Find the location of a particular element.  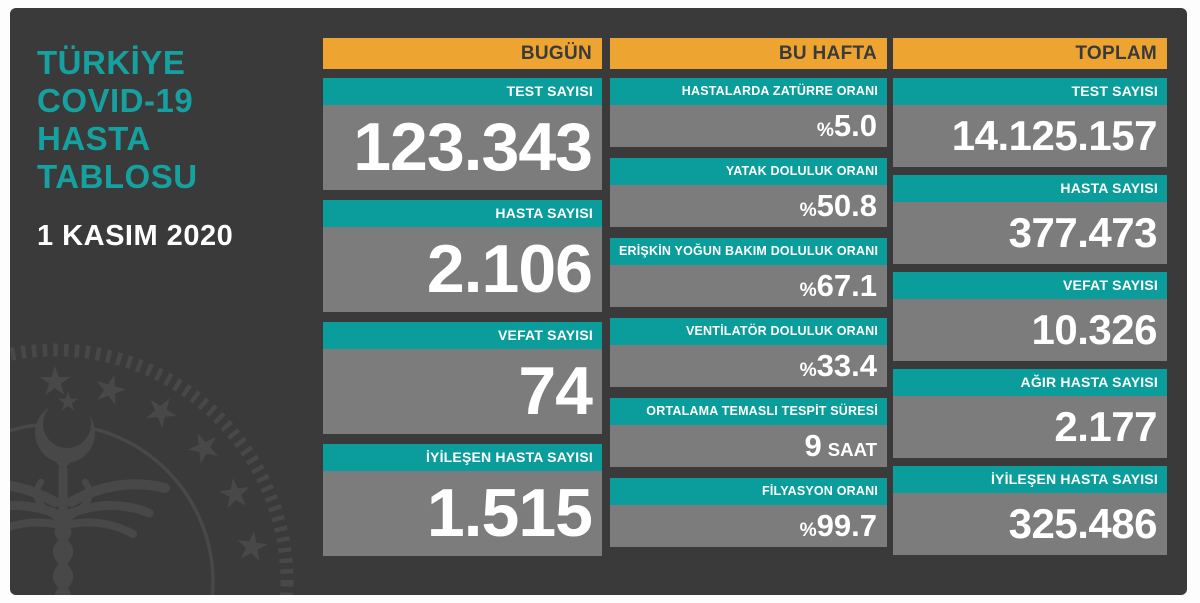

stat-value: %50.8 is located at coordinates (748, 206).